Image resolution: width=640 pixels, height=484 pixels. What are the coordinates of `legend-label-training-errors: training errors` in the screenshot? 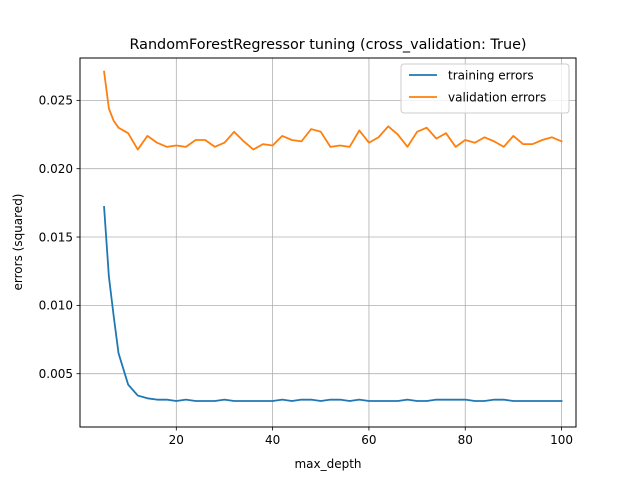 It's located at (491, 76).